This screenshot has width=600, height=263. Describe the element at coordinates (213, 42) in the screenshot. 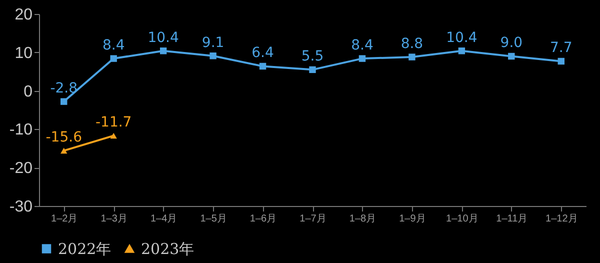

I see `data-label: 9.1` at that location.